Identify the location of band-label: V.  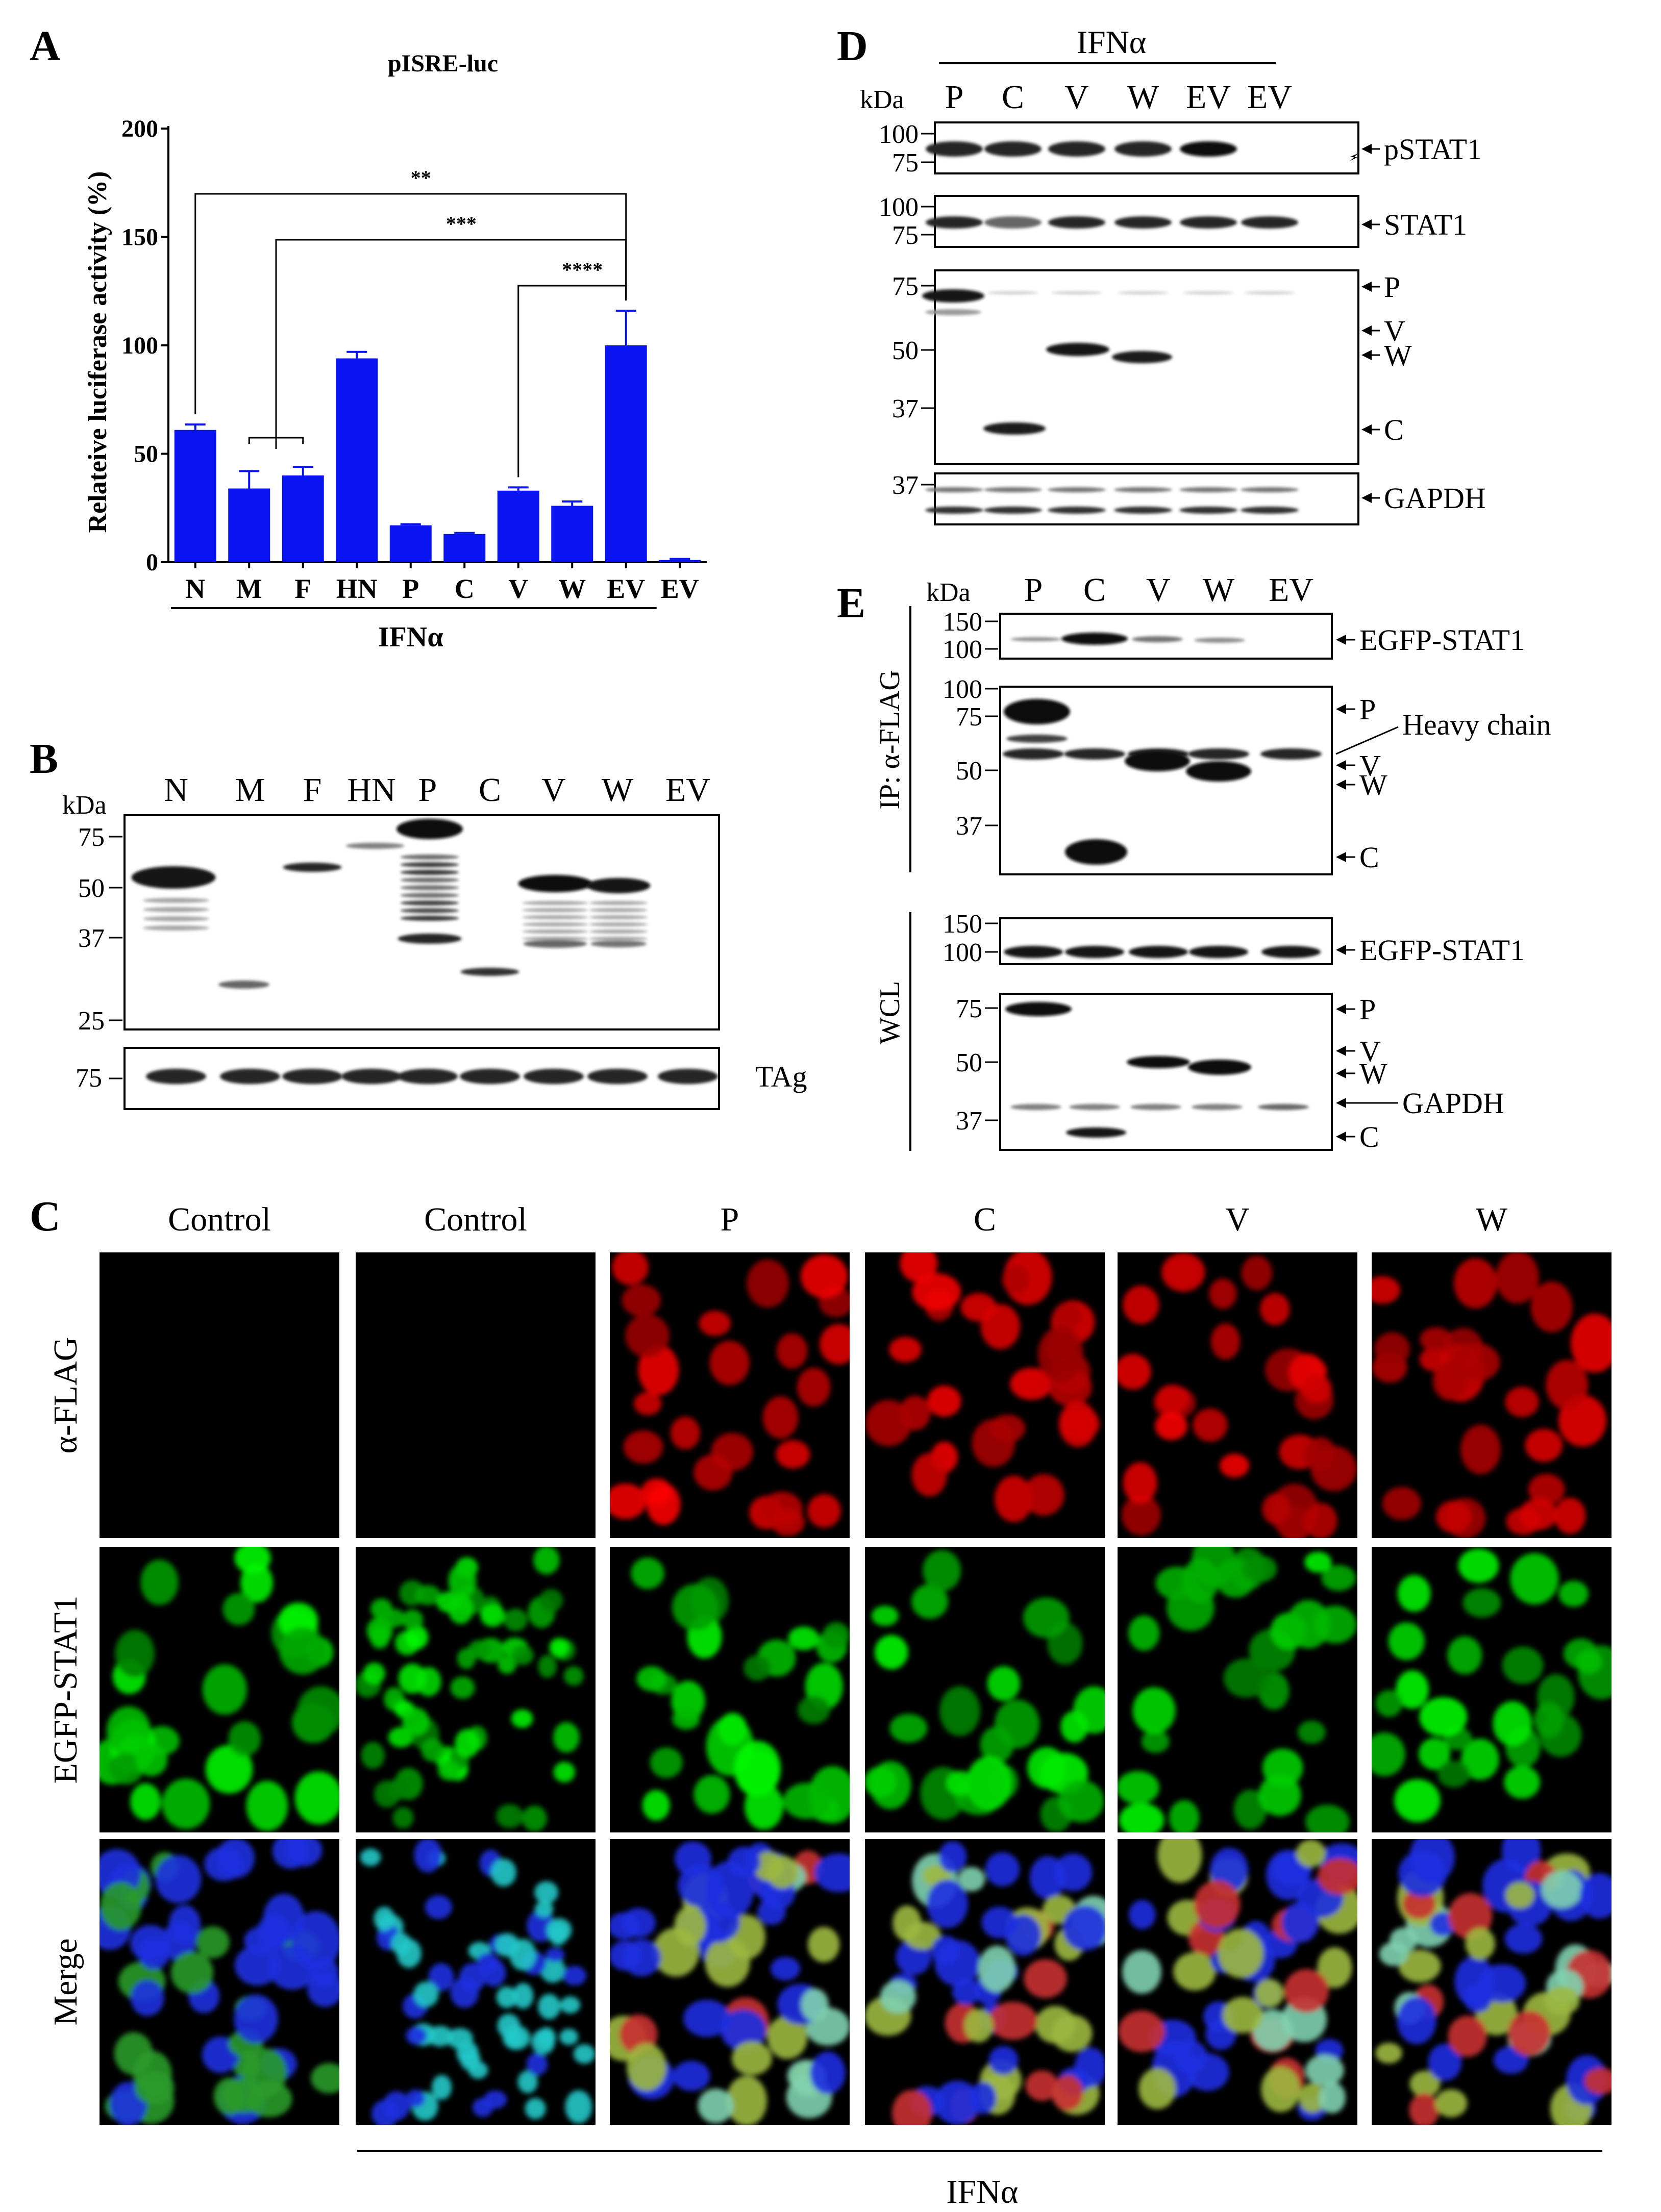
(1370, 1052).